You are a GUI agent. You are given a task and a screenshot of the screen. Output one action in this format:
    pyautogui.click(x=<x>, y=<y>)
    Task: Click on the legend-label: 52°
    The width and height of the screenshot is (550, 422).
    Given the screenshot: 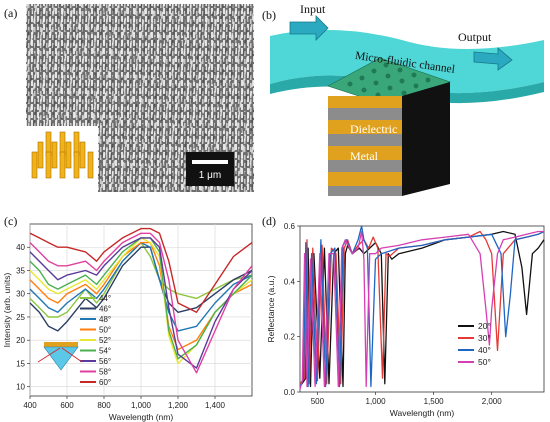 What is the action you would take?
    pyautogui.click(x=105, y=340)
    